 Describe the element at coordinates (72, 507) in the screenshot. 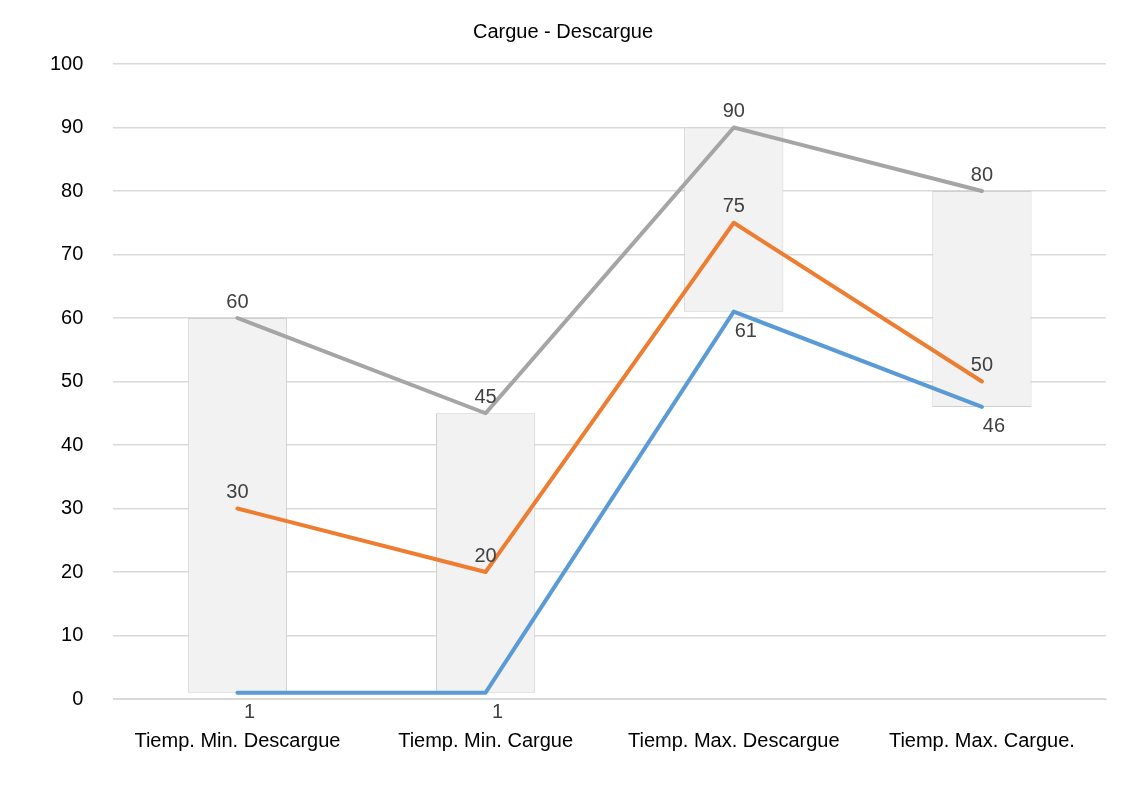

I see `y-tick-label: 30` at that location.